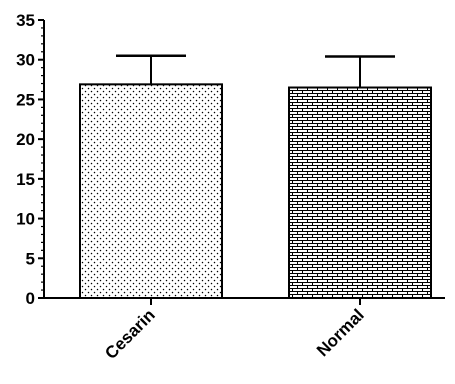 The height and width of the screenshot is (384, 455). Describe the element at coordinates (25, 99) in the screenshot. I see `y-tick-label: 25` at that location.